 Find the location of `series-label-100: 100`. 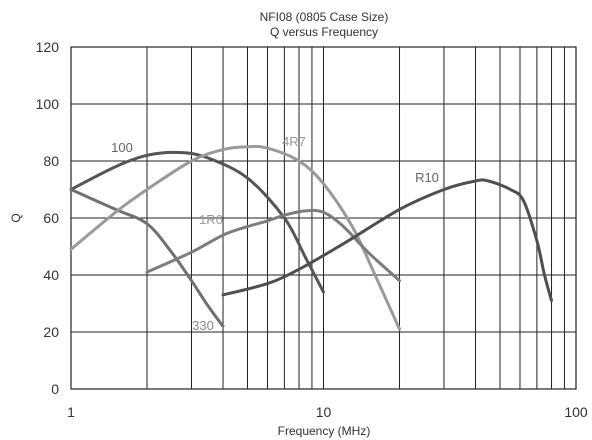

series-label-100: 100 is located at coordinates (122, 147).